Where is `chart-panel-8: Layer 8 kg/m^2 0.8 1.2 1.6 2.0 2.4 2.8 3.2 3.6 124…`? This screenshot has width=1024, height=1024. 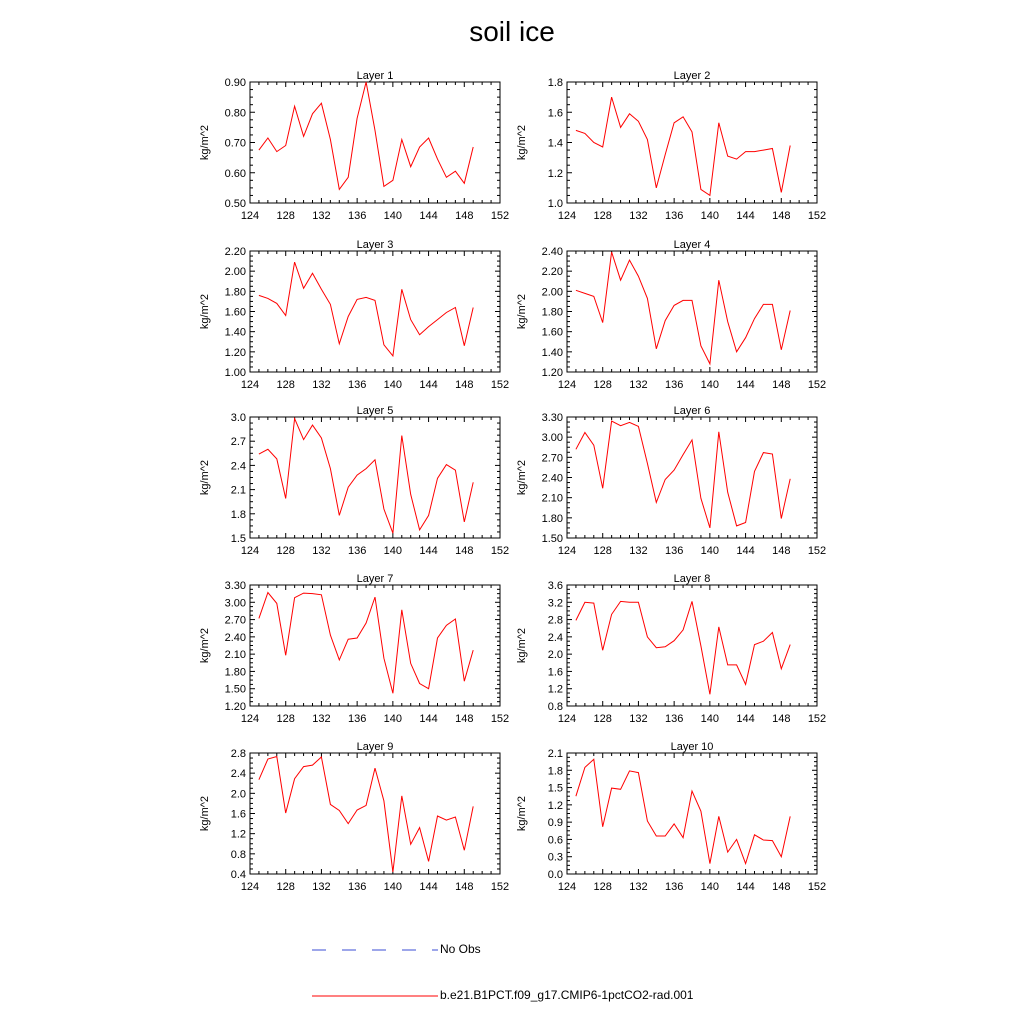
chart-panel-8: Layer 8 kg/m^2 0.8 1.2 1.6 2.0 2.4 2.8 3.2 3.6 124… is located at coordinates (671, 649).